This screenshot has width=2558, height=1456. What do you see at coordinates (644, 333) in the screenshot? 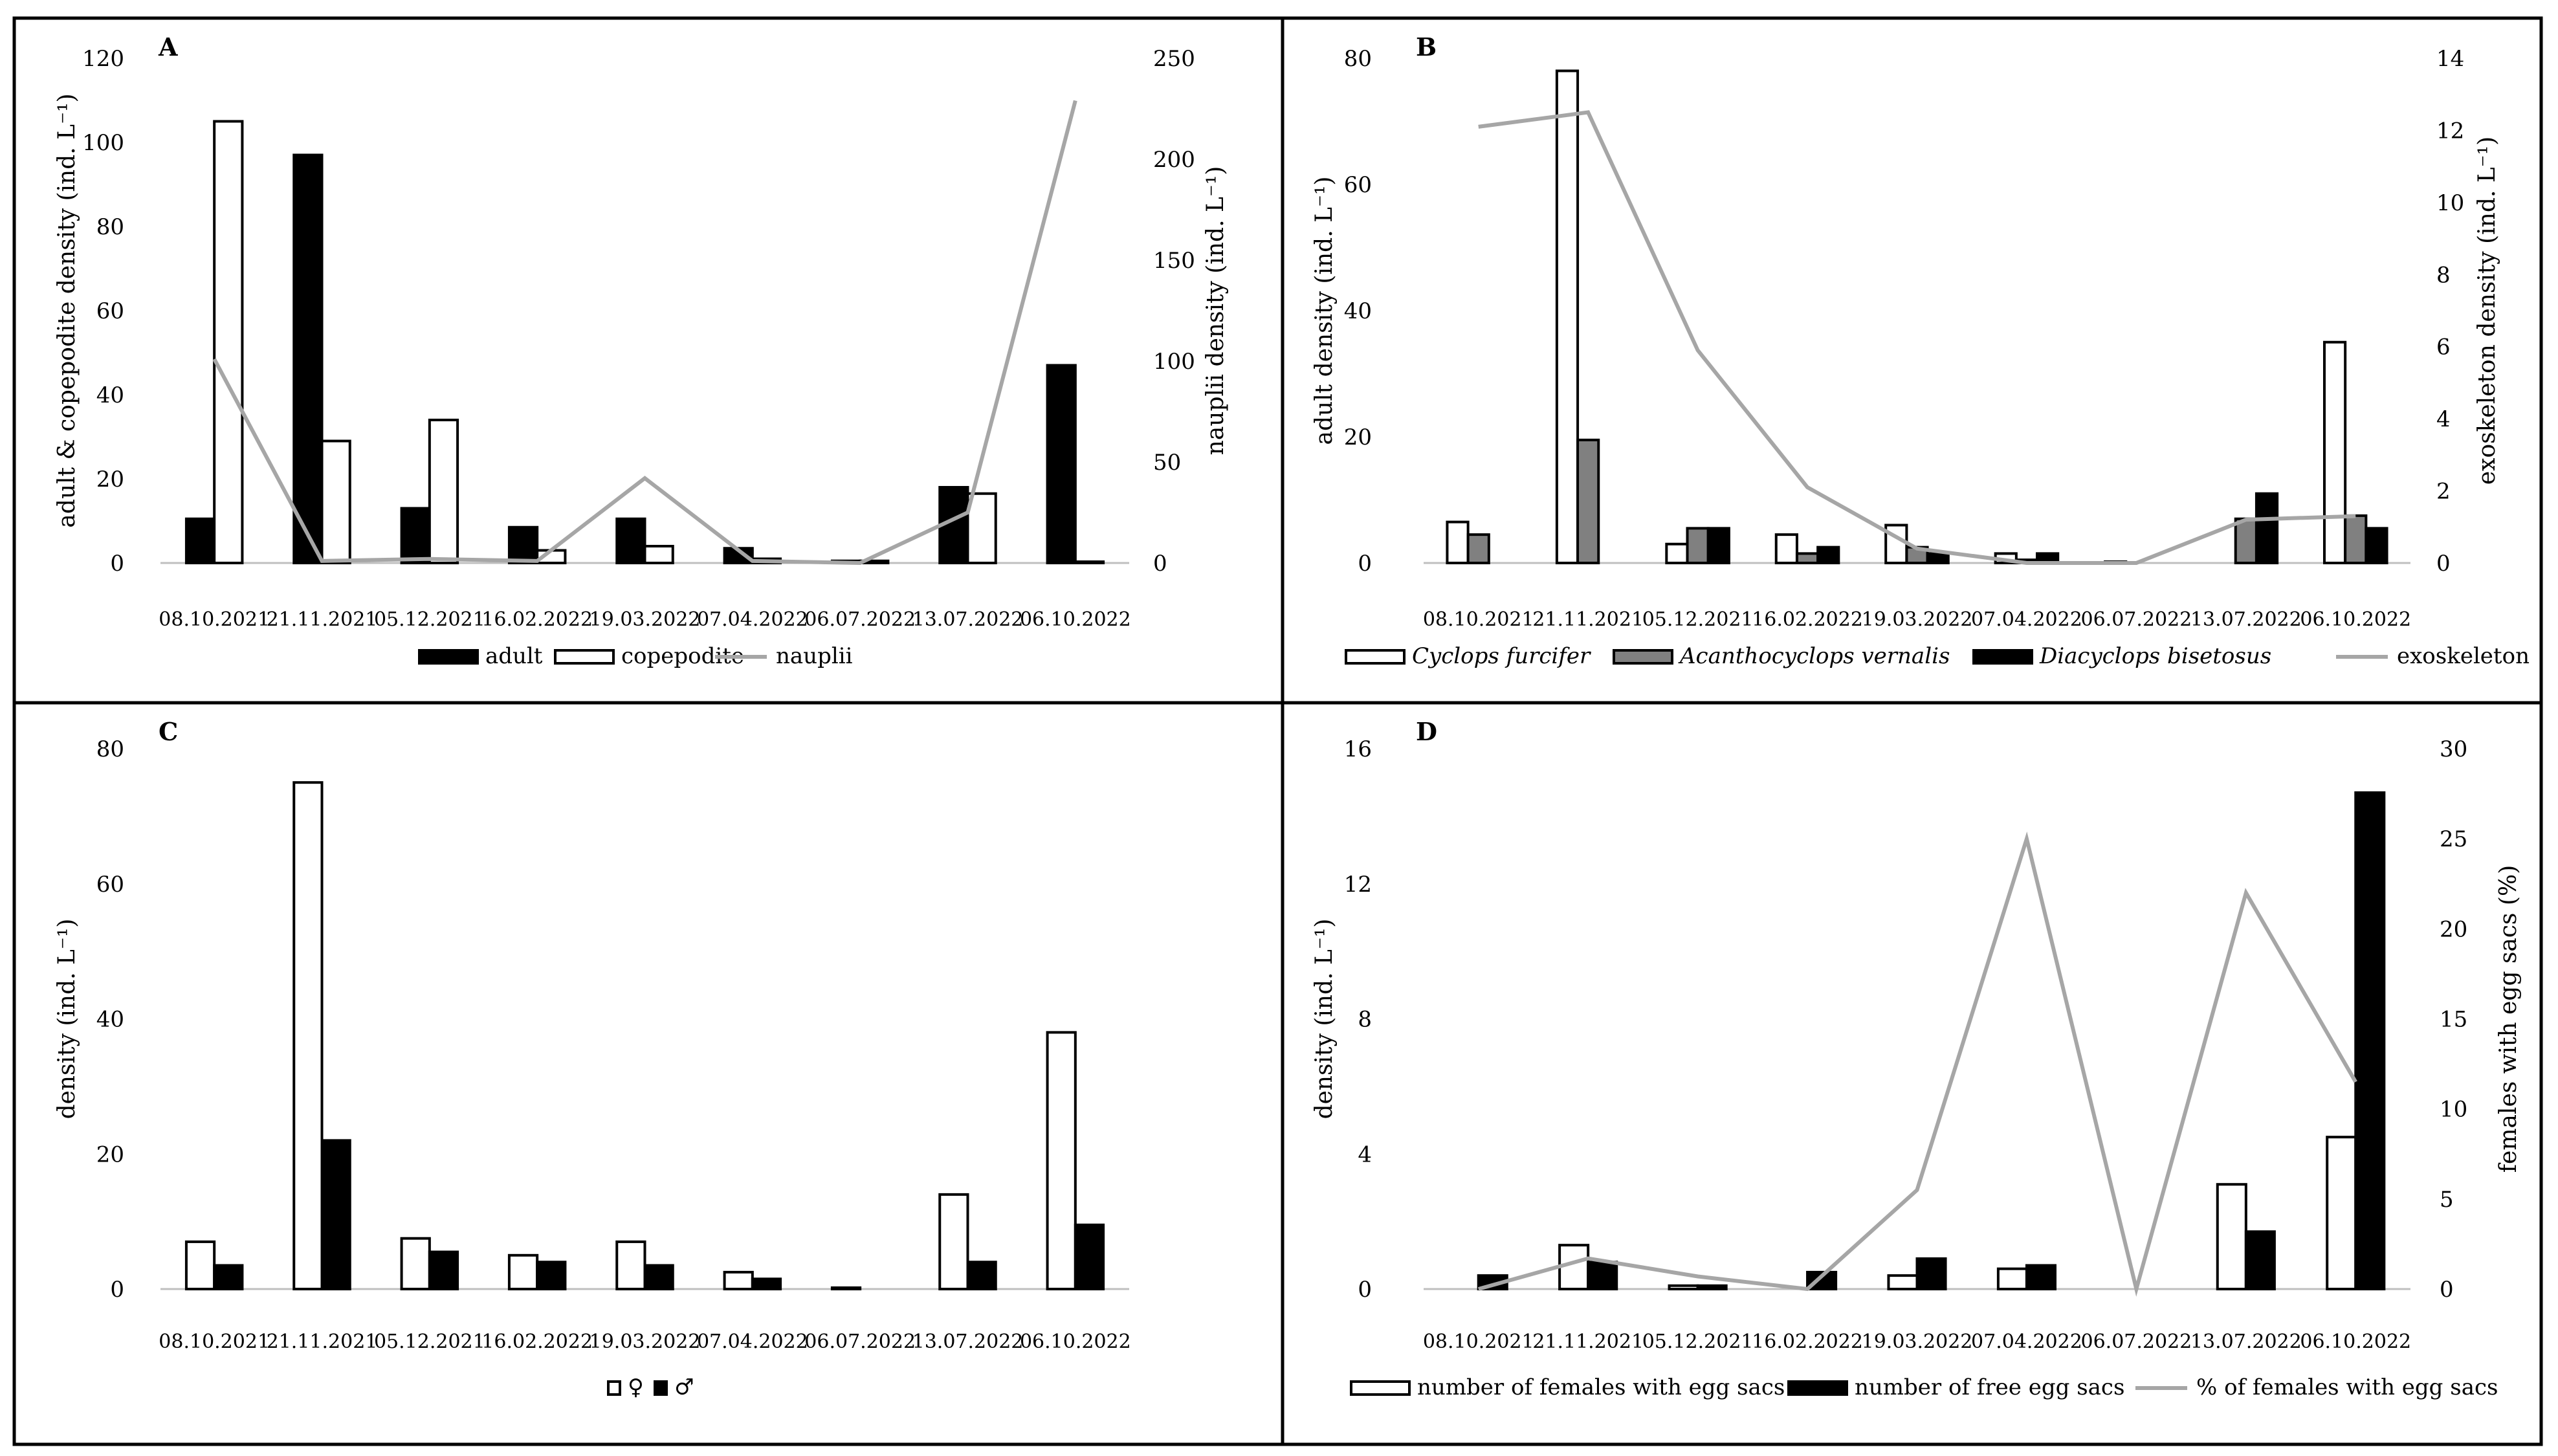
I see `line-nauplii` at bounding box center [644, 333].